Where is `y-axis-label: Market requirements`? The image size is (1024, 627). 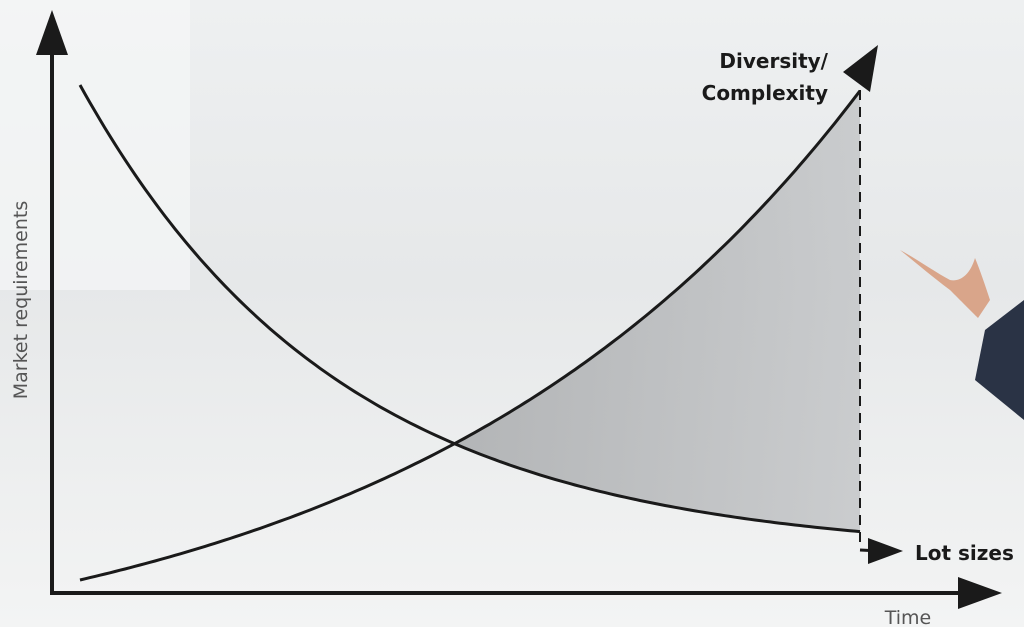
y-axis-label: Market requirements is located at coordinates (21, 300).